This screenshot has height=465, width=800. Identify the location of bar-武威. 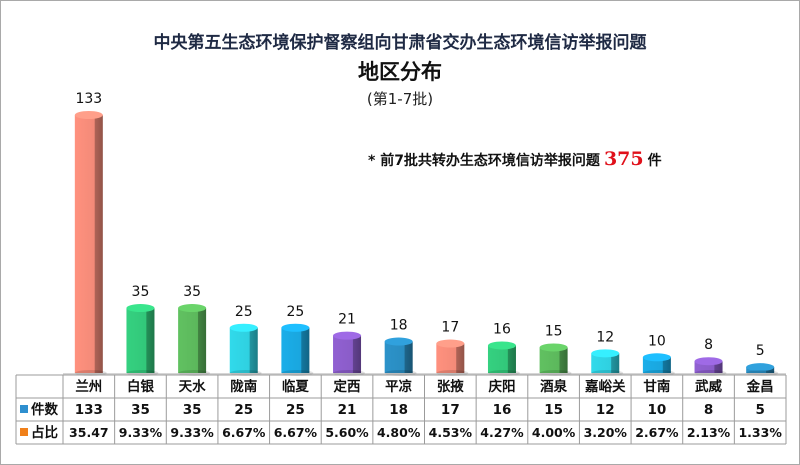
(708, 367).